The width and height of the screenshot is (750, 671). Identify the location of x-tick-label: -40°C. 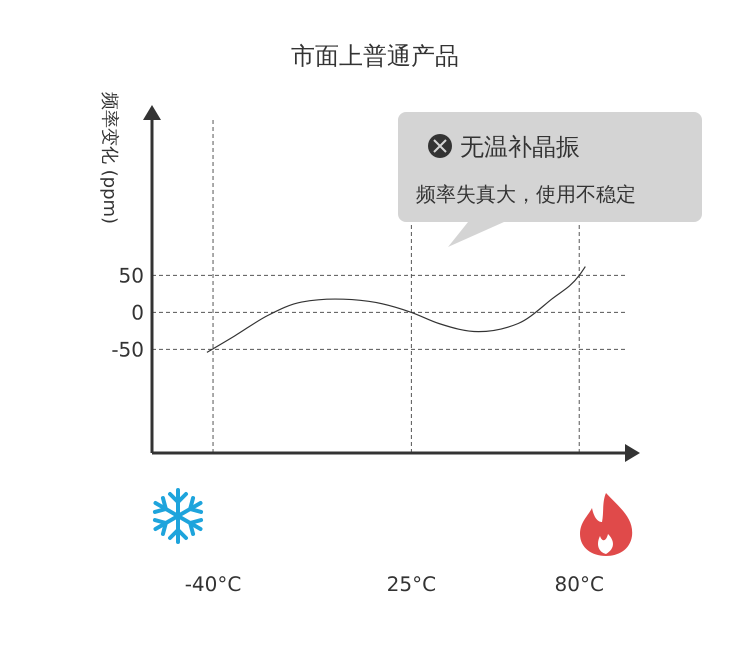
(213, 584).